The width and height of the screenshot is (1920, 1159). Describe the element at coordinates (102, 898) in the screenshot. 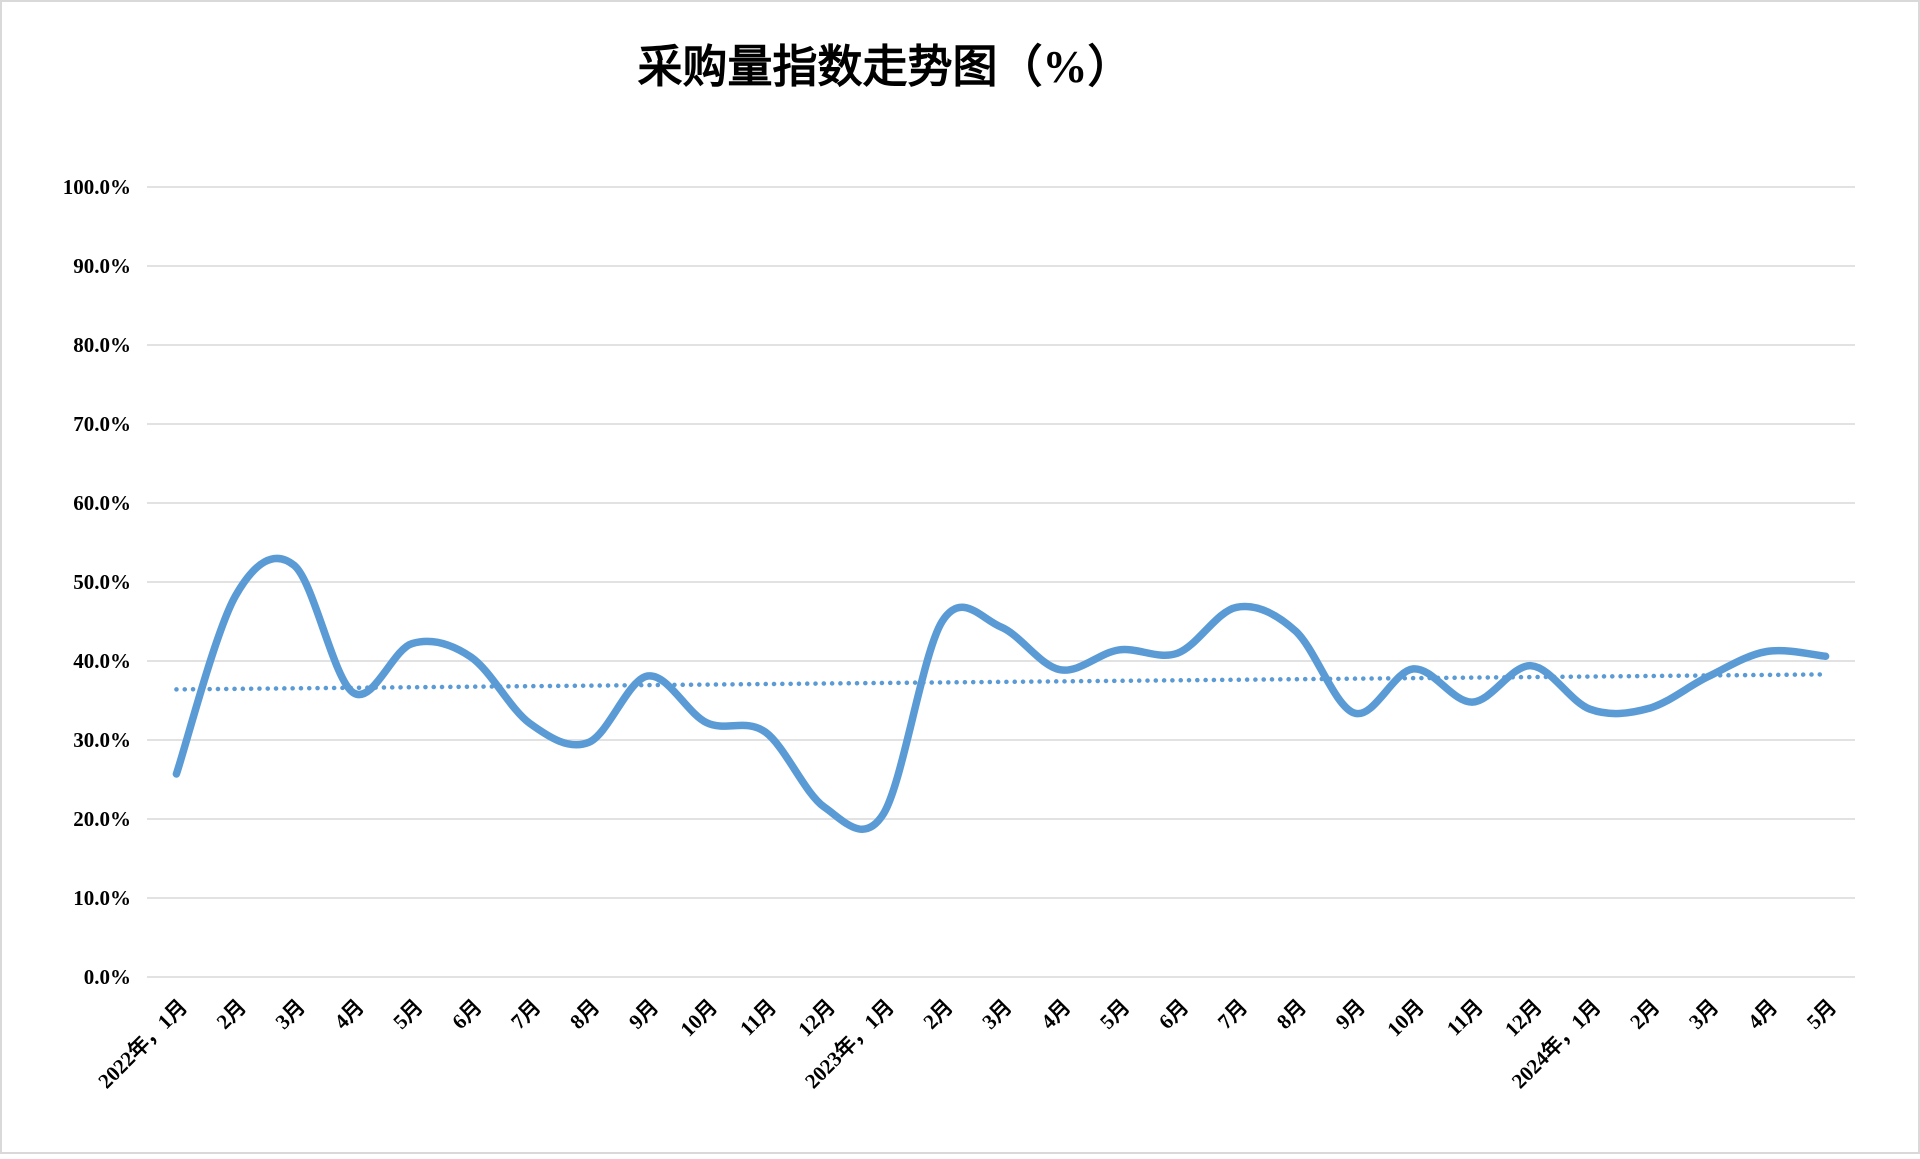

I see `y-axis-tick-label: 10.0%` at that location.